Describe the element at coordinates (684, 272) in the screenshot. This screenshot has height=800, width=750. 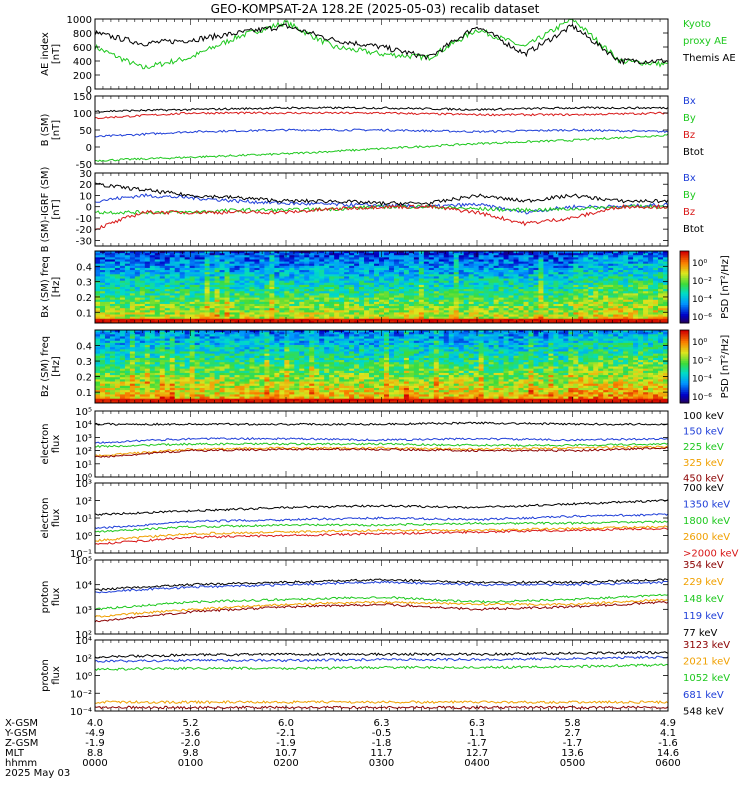
I see `colorbar-cell` at that location.